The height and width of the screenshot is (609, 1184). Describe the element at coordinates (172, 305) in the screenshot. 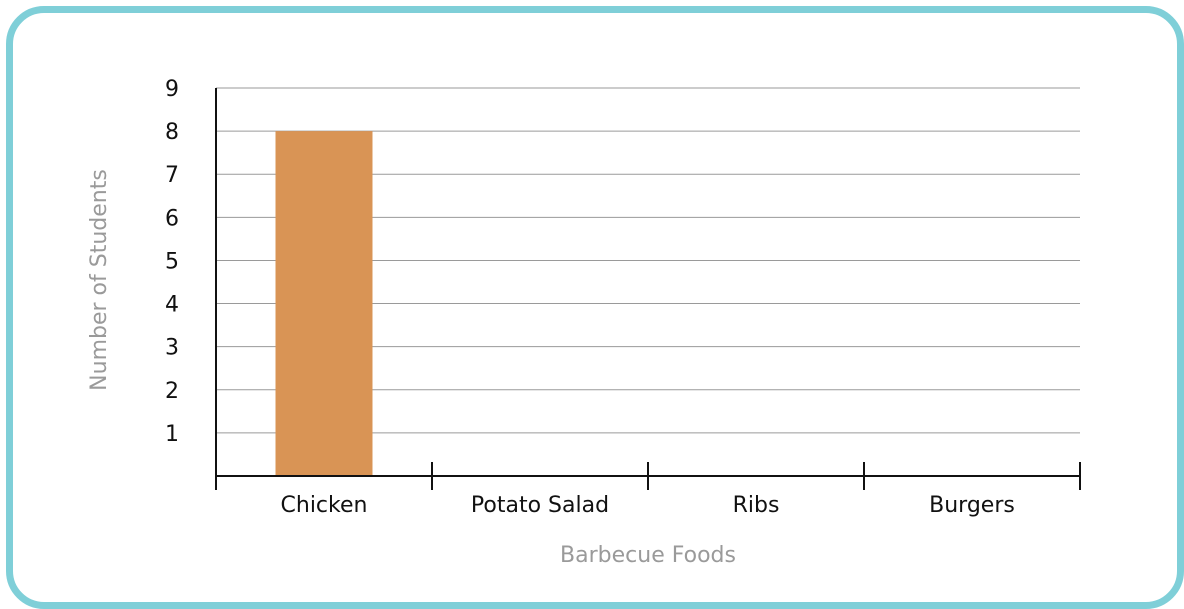

I see `y-tick-label: 4` at that location.